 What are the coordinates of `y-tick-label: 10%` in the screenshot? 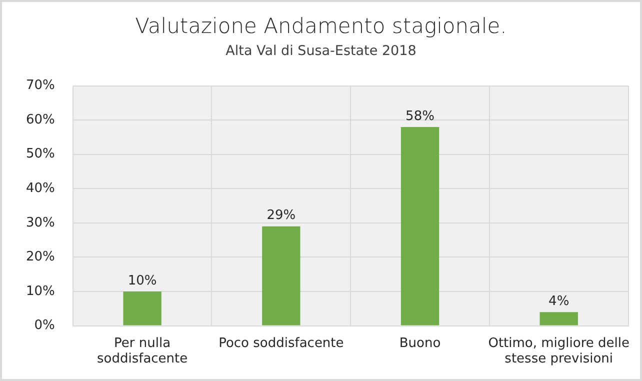 It's located at (40, 291).